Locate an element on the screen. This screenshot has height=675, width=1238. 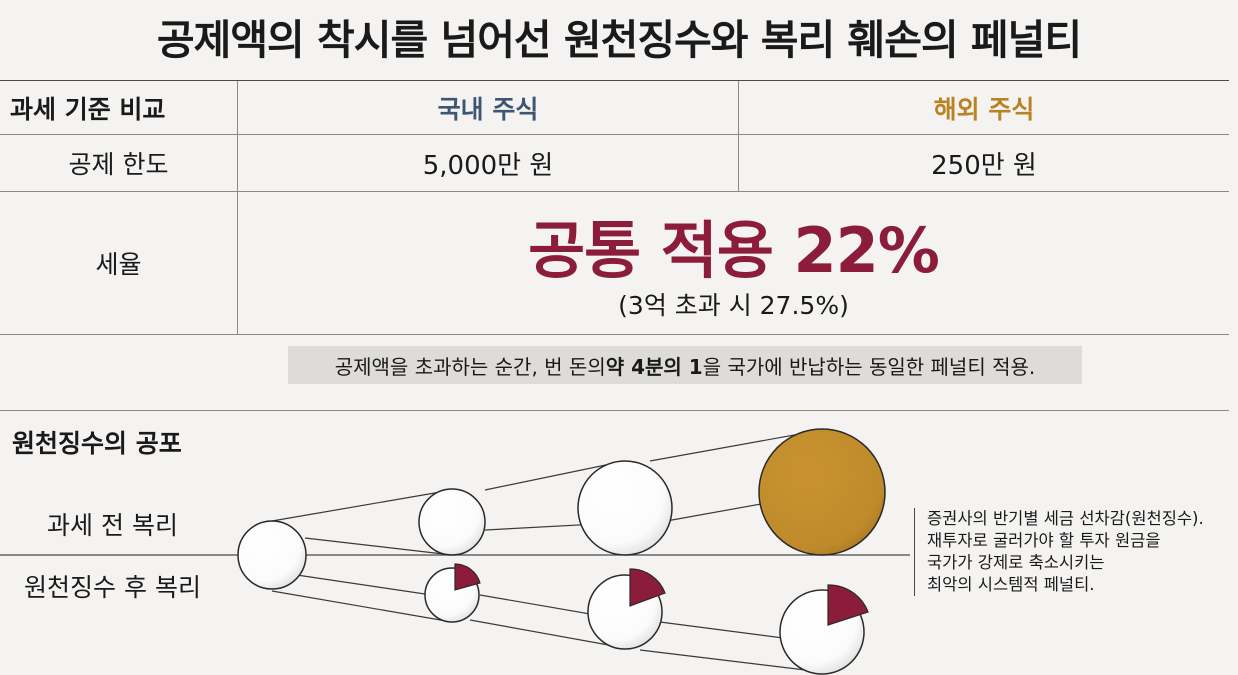
rate-sub: (3억 초과 시 27.5%) is located at coordinates (733, 305).